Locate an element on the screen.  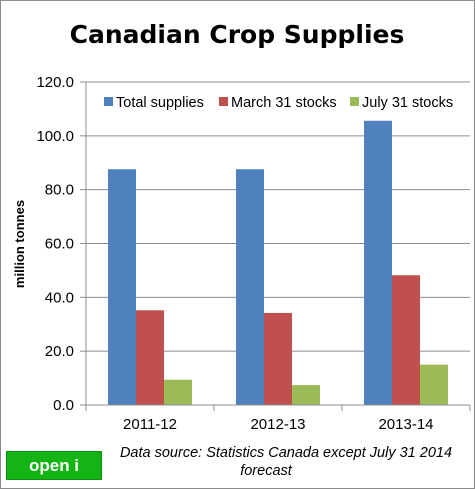
y-tick-label: 0.0 is located at coordinates (63, 405).